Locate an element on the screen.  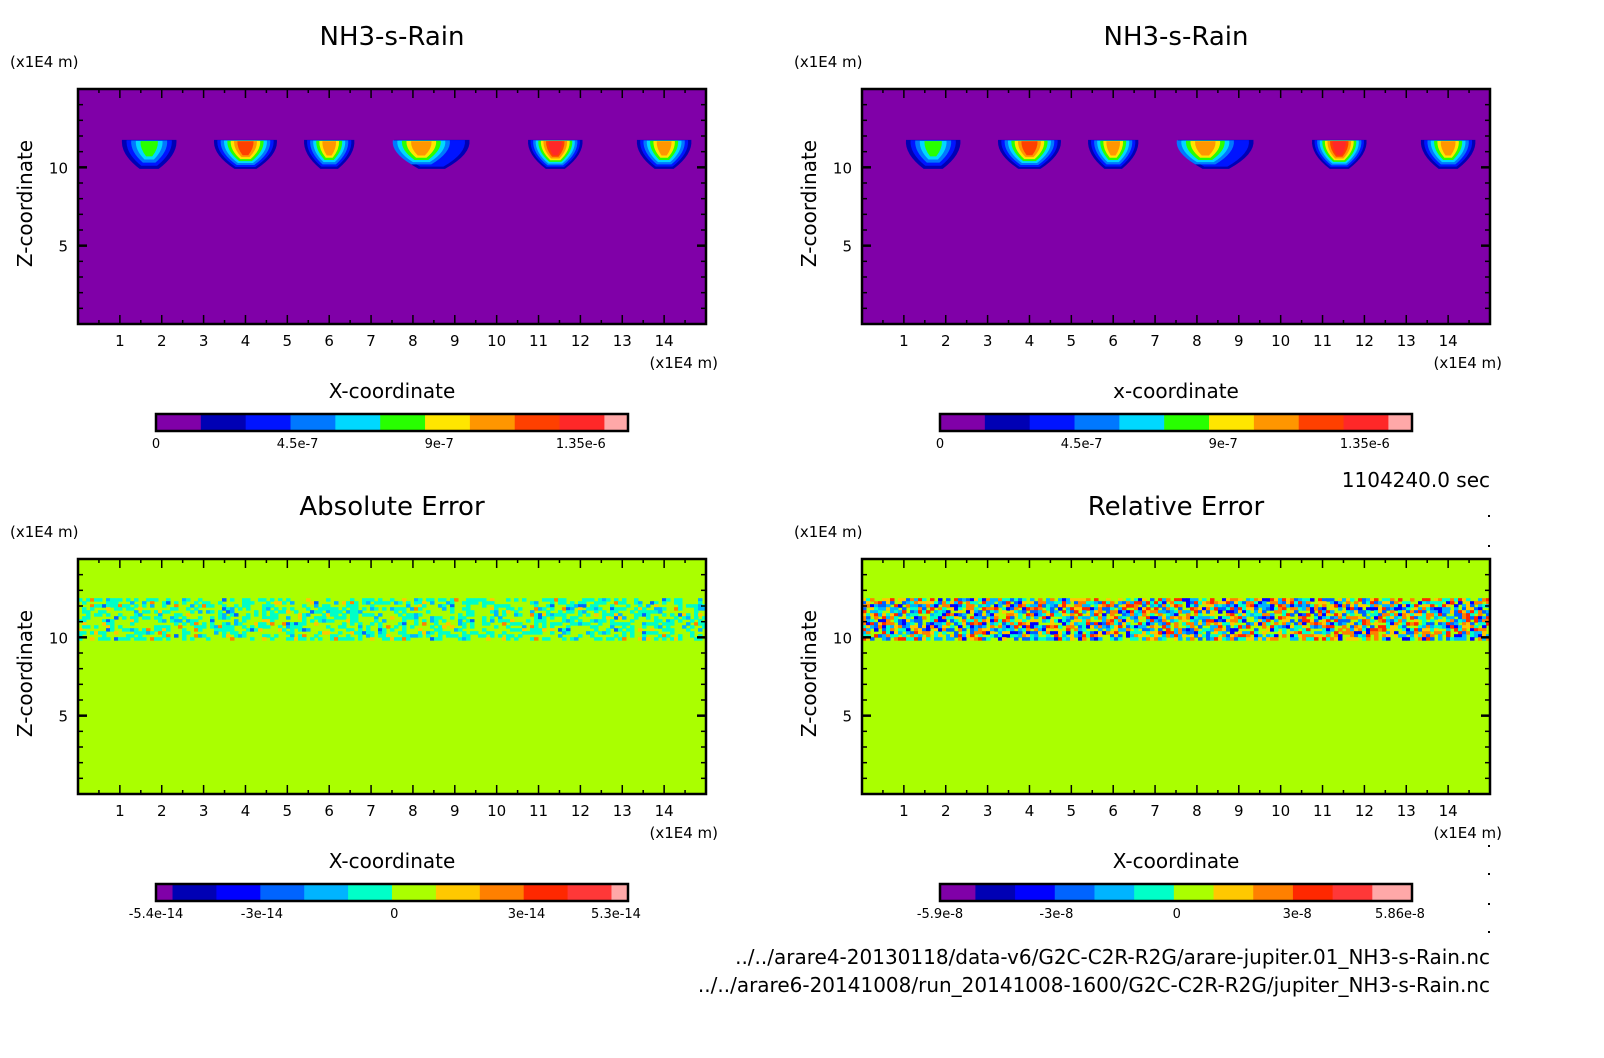
colorbar-swatch is located at coordinates (1232, 422).